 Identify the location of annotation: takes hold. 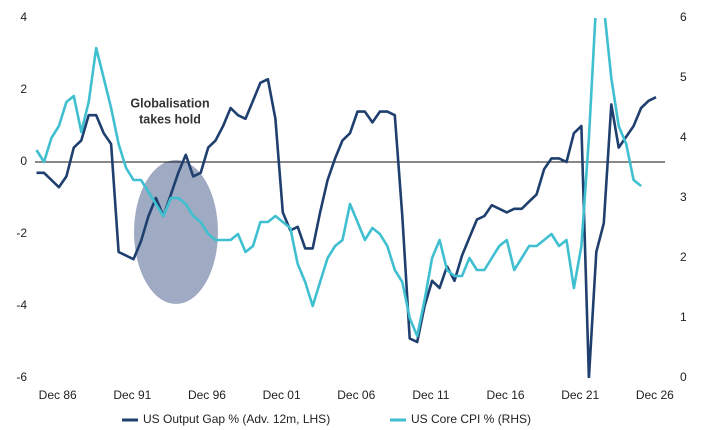
(170, 119).